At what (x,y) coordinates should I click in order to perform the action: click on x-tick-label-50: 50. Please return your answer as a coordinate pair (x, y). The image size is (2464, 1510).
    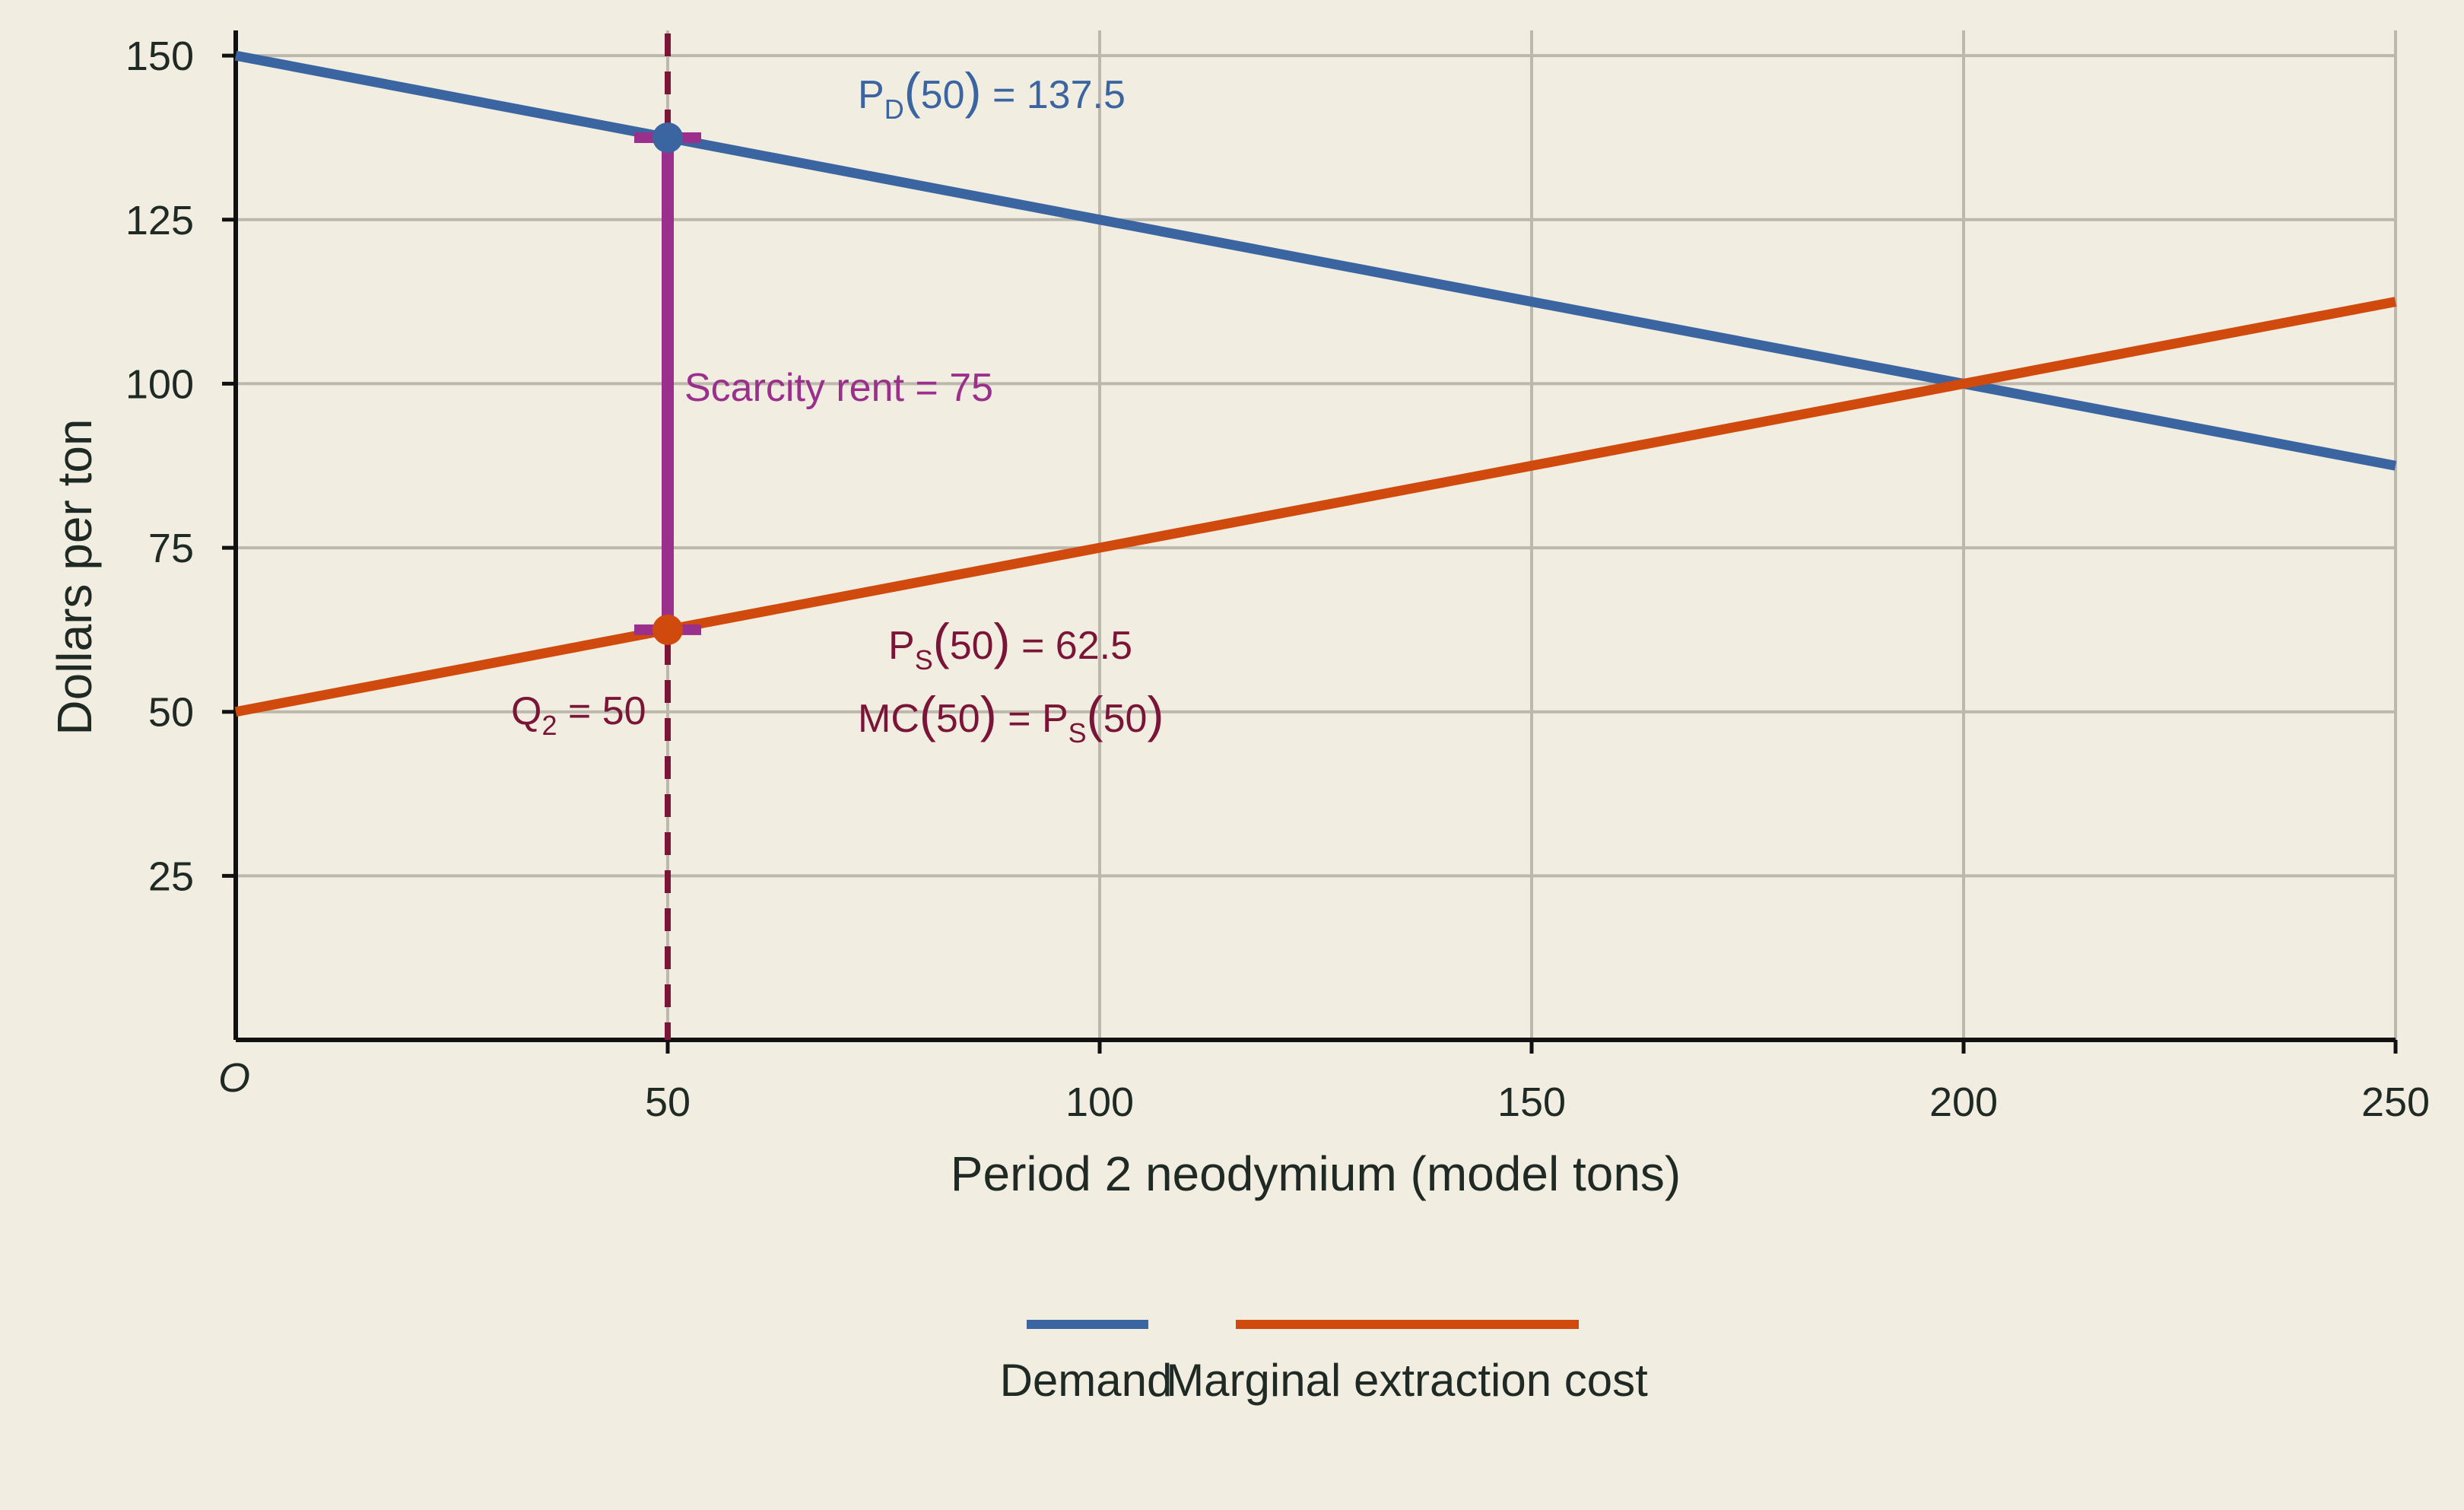
    Looking at the image, I should click on (668, 1102).